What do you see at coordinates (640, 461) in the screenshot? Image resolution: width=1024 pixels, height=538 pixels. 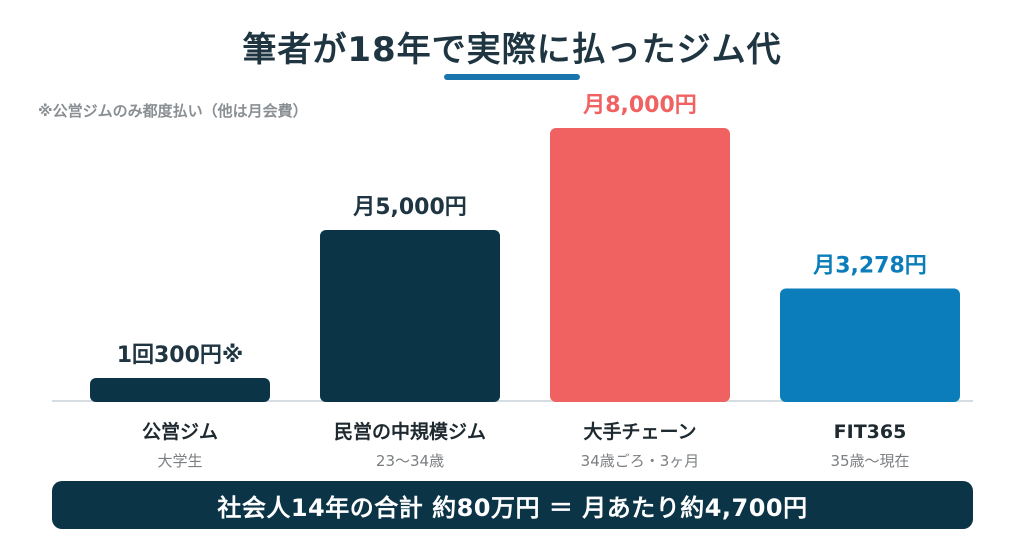 I see `category-sublabel-3: 34歳ごろ・3ヶ月` at bounding box center [640, 461].